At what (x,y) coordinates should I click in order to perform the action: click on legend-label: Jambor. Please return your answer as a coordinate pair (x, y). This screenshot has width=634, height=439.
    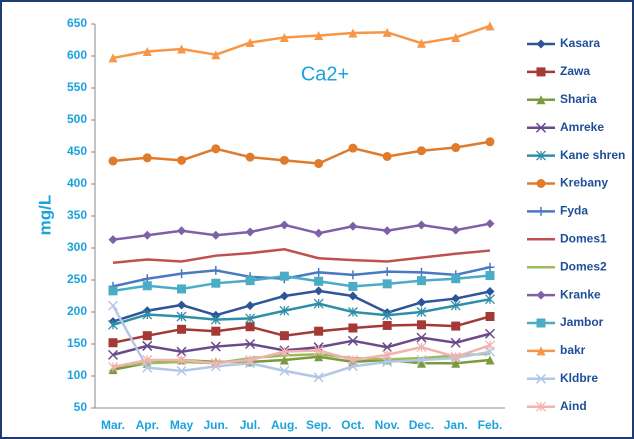
    Looking at the image, I should click on (582, 322).